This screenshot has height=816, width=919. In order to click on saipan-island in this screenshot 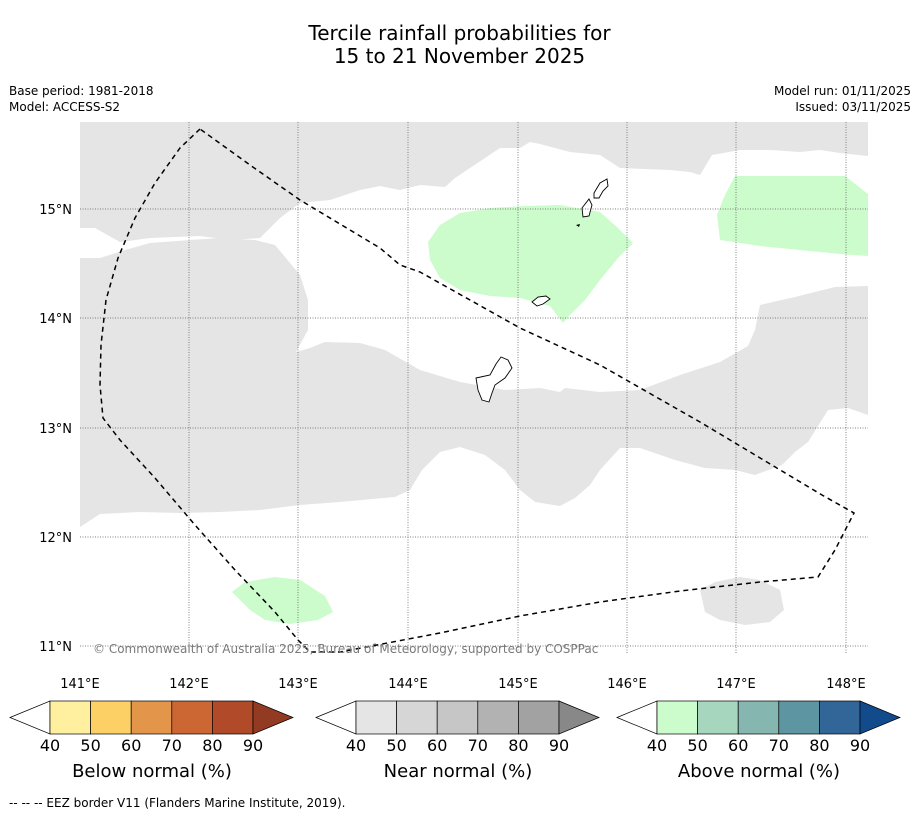, I will do `click(601, 188)`.